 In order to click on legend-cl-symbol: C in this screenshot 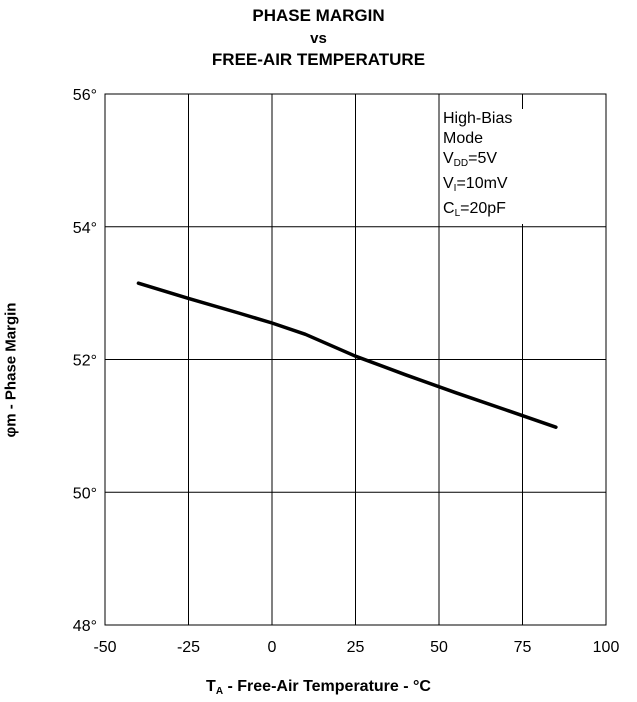, I will do `click(449, 208)`.